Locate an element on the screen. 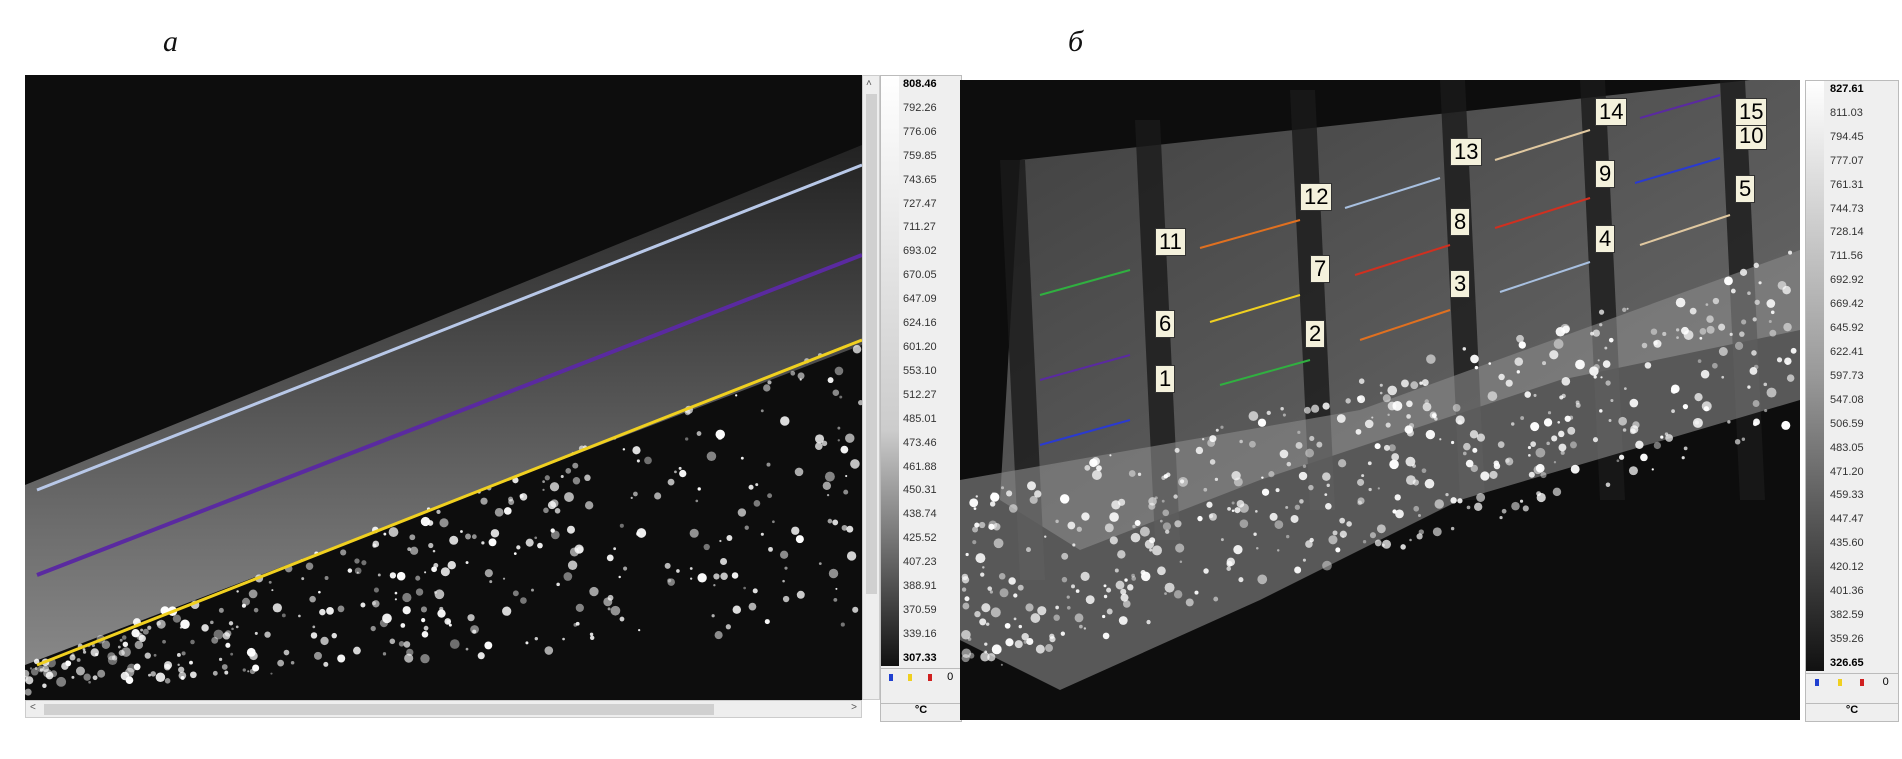 This screenshot has height=759, width=1902. red-marker-icon is located at coordinates (1862, 682).